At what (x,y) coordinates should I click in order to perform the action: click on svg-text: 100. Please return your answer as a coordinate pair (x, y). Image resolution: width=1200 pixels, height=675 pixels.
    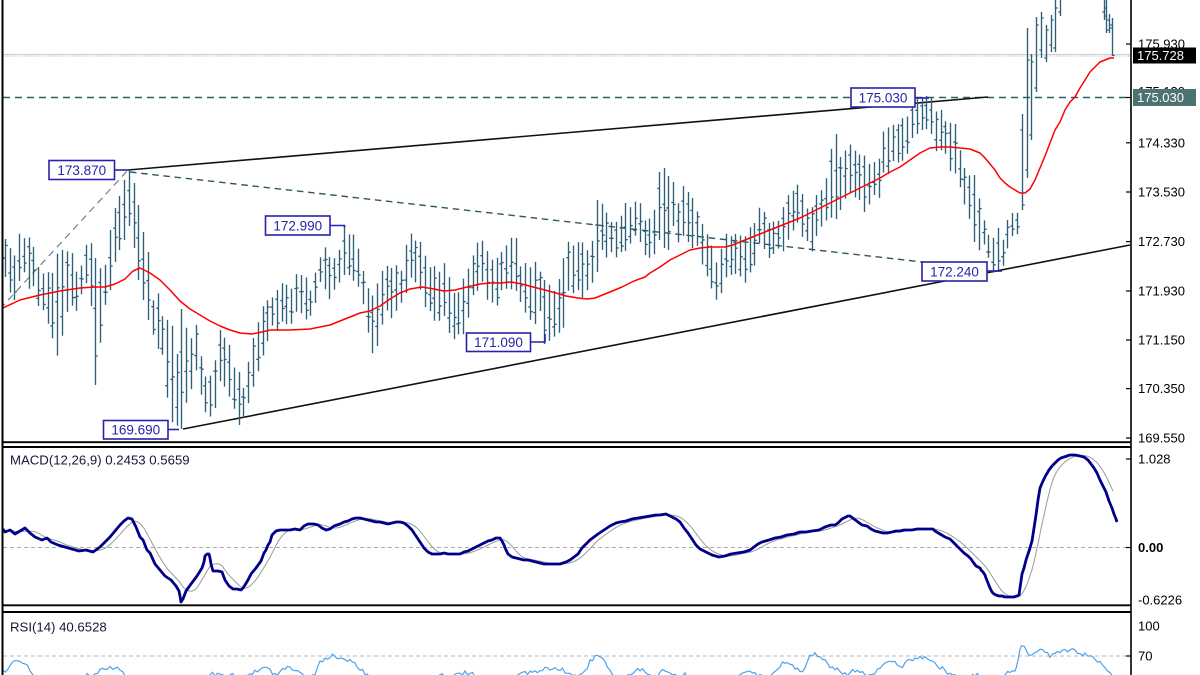
    Looking at the image, I should click on (1149, 626).